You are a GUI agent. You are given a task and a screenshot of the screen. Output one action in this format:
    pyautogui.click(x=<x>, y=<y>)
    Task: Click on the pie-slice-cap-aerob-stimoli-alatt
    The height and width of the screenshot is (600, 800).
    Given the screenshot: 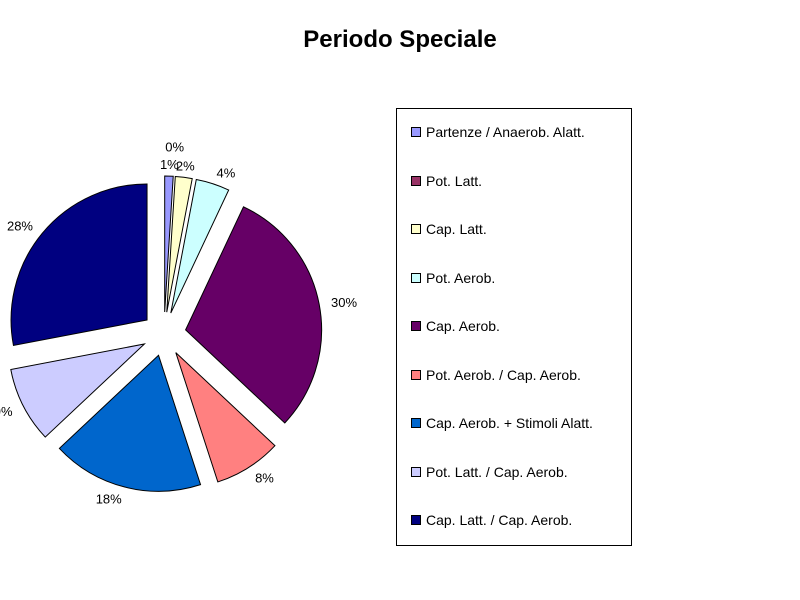 What is the action you would take?
    pyautogui.click(x=130, y=423)
    